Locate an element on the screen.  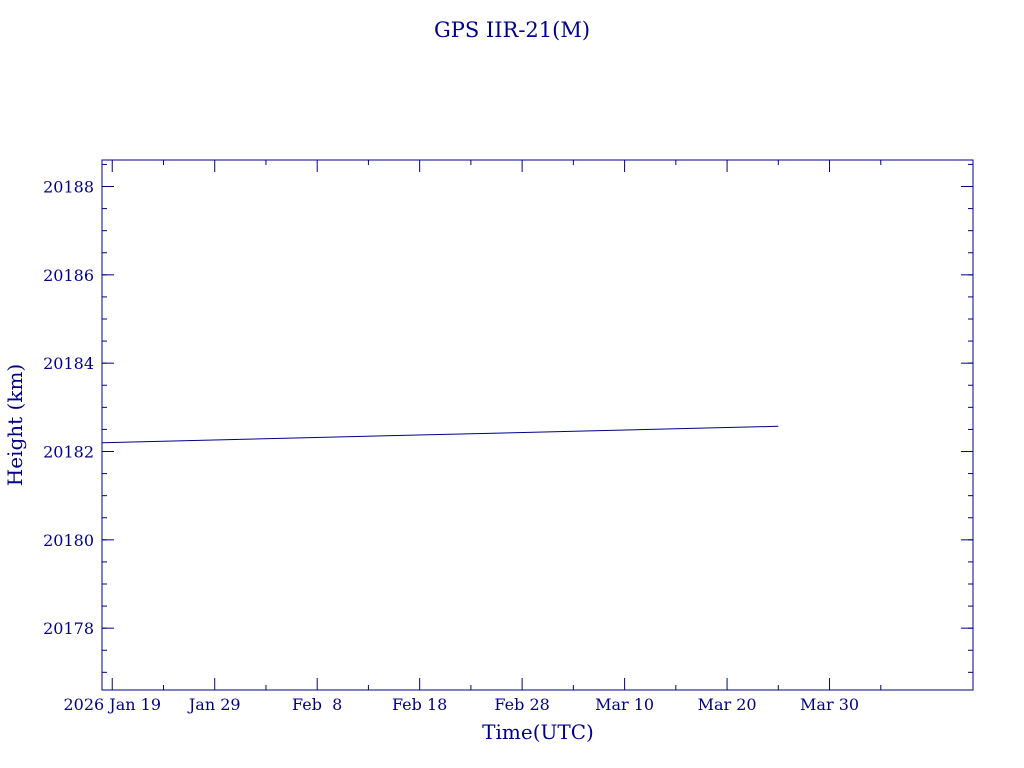
y-tick-label: 20184 is located at coordinates (68, 363).